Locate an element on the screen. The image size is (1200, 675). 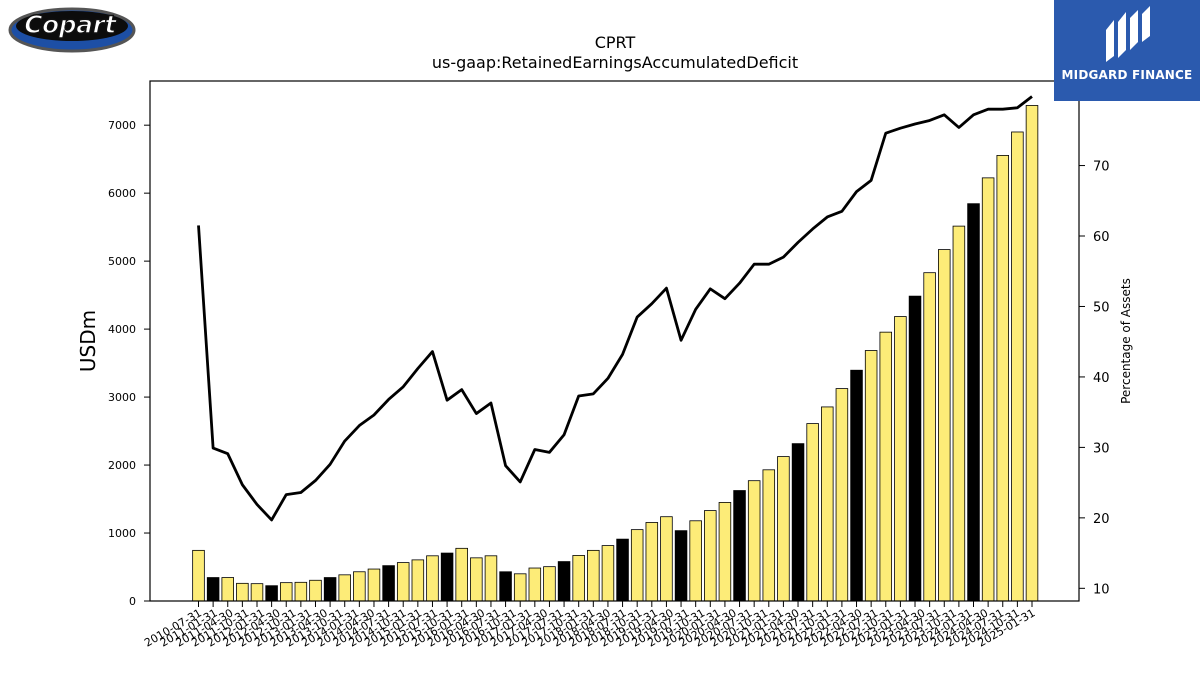
y2-tick-label: 30 is located at coordinates (1101, 448).